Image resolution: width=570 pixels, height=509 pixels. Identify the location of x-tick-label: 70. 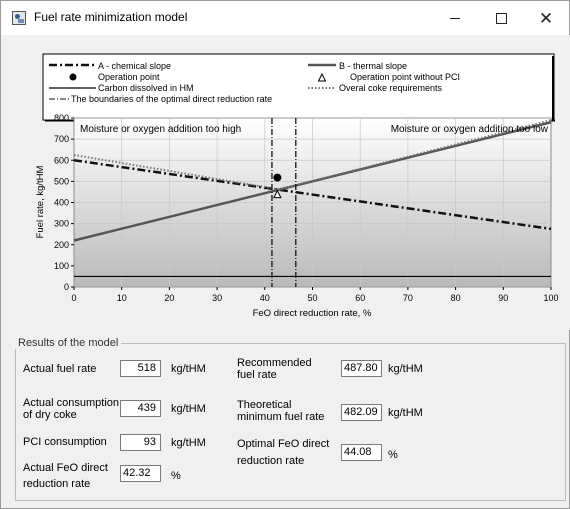
(408, 298).